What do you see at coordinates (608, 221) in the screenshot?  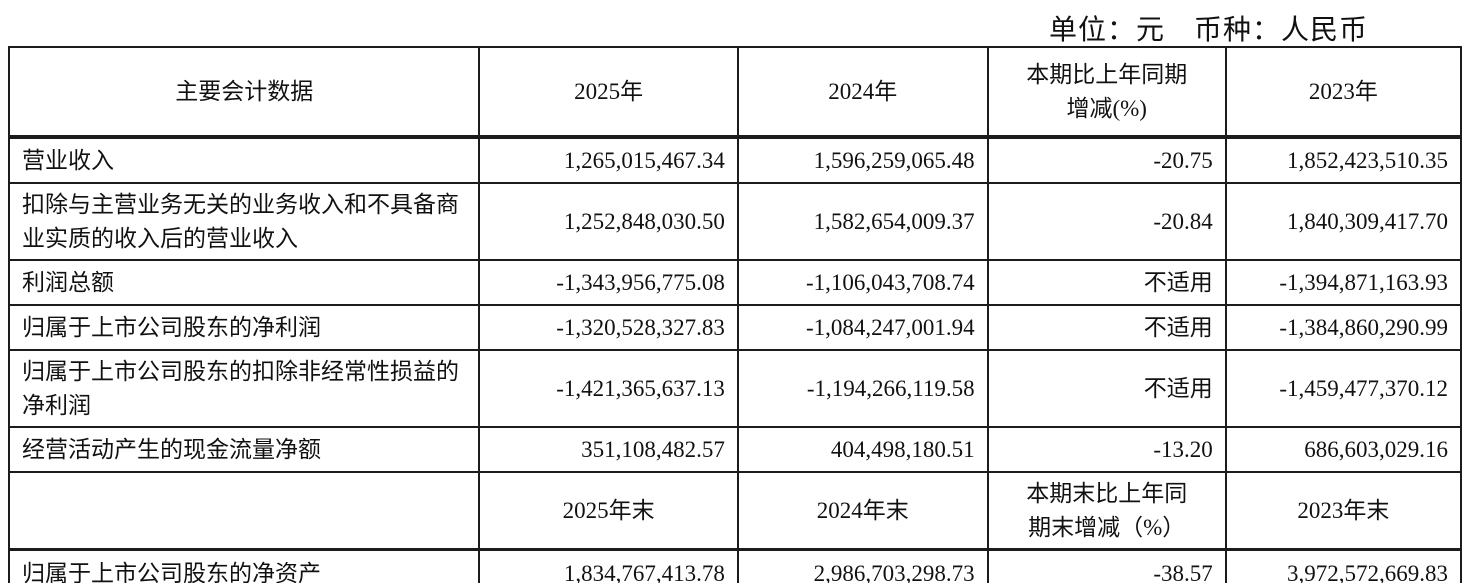 I see `cell-2025: 1,252,848,030.50` at bounding box center [608, 221].